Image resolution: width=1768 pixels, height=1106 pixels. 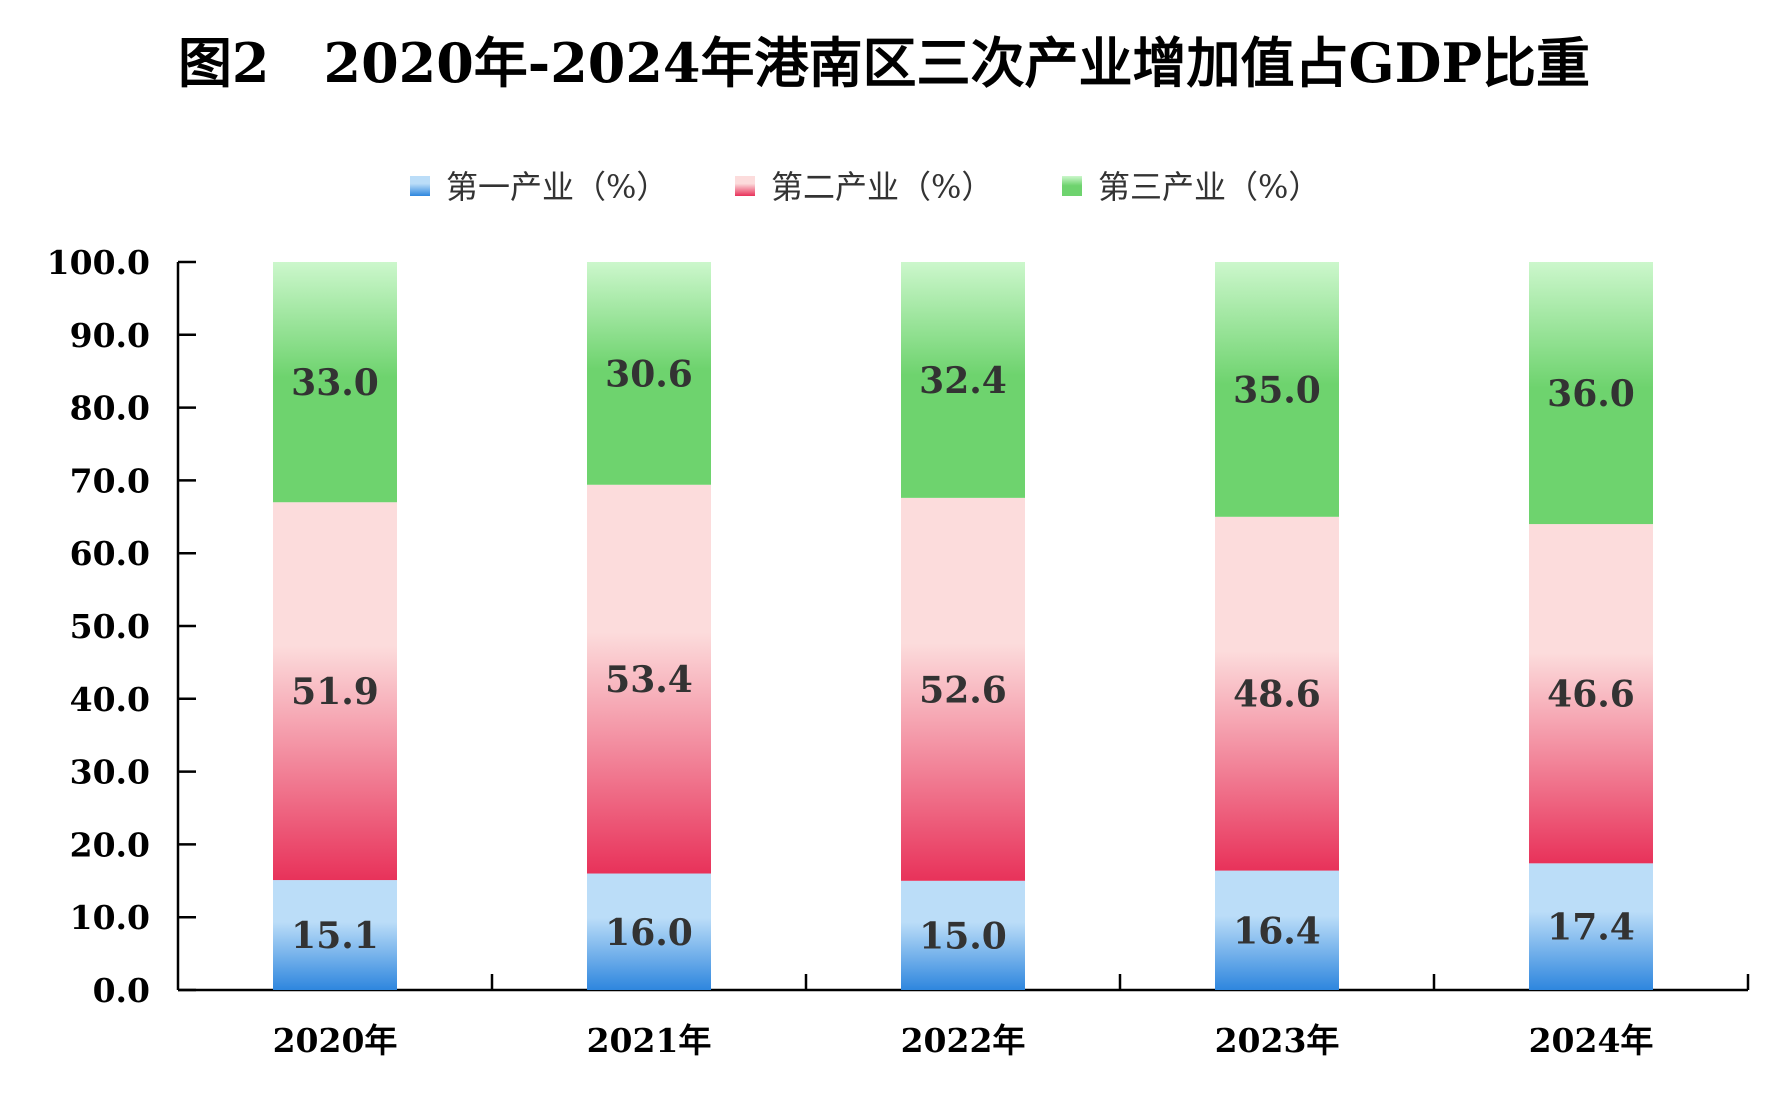 What do you see at coordinates (335, 1040) in the screenshot?
I see `x-tick-label: 2020年` at bounding box center [335, 1040].